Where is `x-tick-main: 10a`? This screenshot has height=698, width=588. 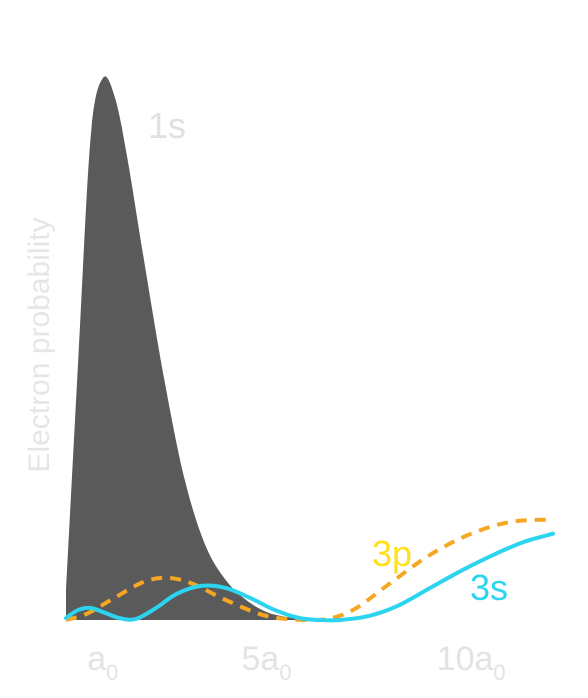
x-tick-main: 10a is located at coordinates (465, 659).